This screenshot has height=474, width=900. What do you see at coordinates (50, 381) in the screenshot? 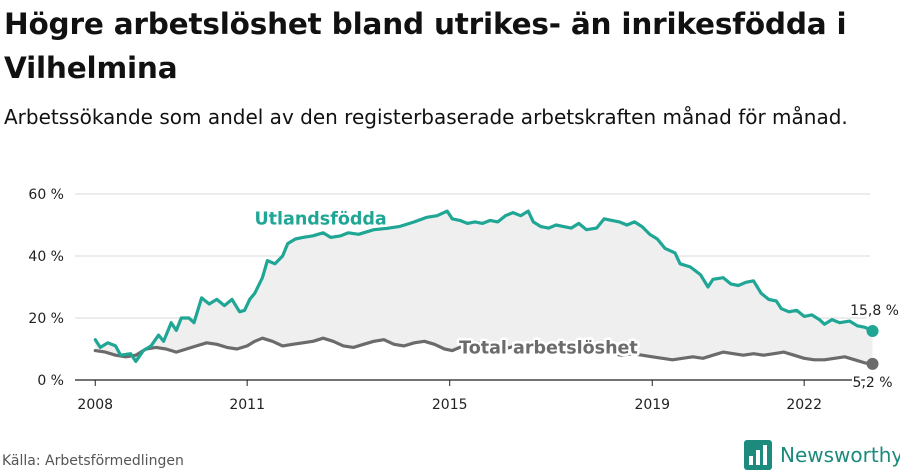
I see `y-tick-label: 0 %` at bounding box center [50, 381].